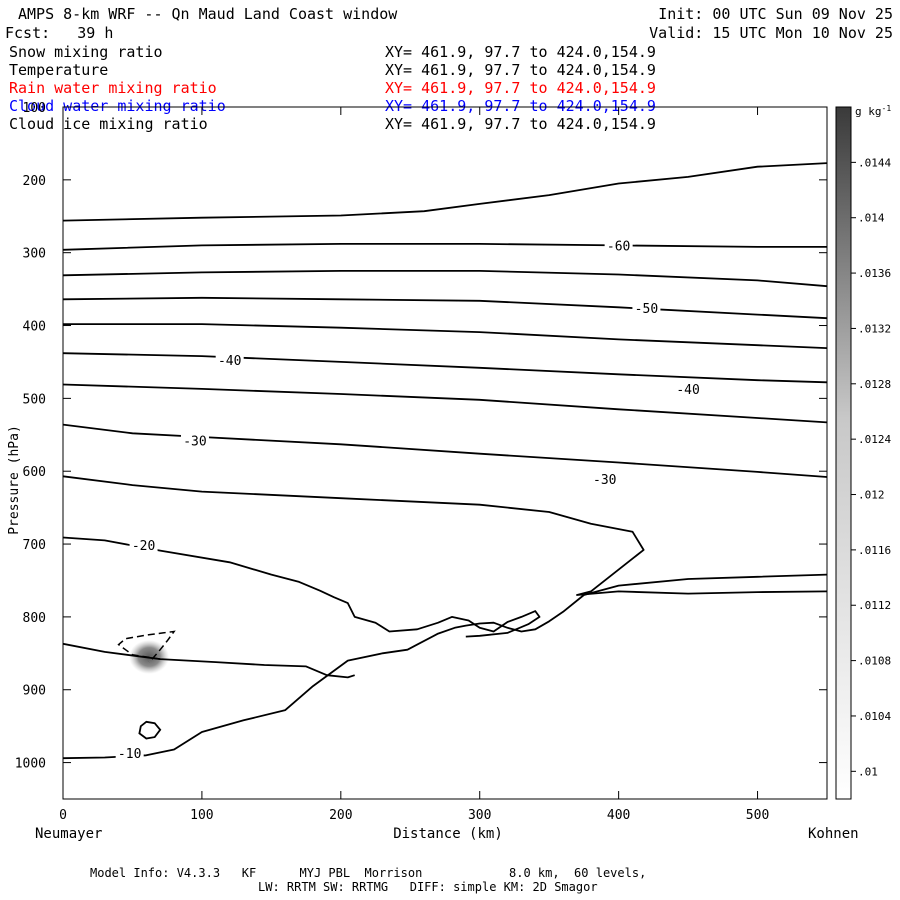 This screenshot has height=900, width=900. Describe the element at coordinates (34, 545) in the screenshot. I see `y-tick-label: 700` at that location.